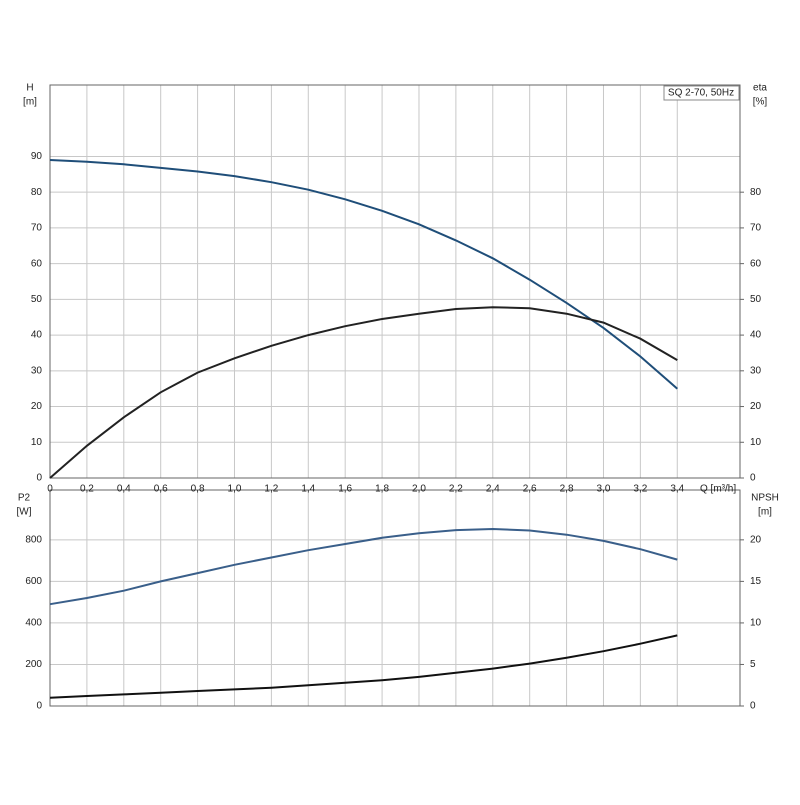 Image resolution: width=800 pixels, height=805 pixels. What do you see at coordinates (198, 489) in the screenshot?
I see `x-tick-label: 0,8` at bounding box center [198, 489].